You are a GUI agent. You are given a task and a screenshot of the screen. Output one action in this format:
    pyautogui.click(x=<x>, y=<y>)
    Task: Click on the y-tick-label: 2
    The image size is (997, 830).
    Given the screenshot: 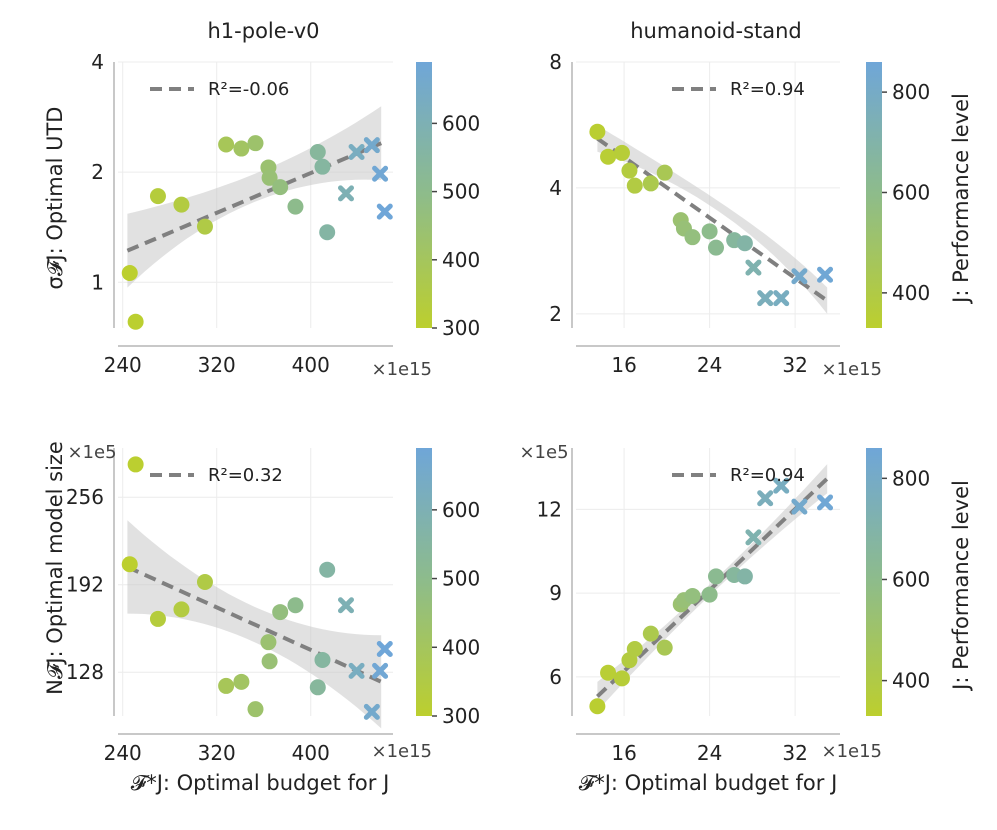 What is the action you would take?
    pyautogui.click(x=97, y=172)
    